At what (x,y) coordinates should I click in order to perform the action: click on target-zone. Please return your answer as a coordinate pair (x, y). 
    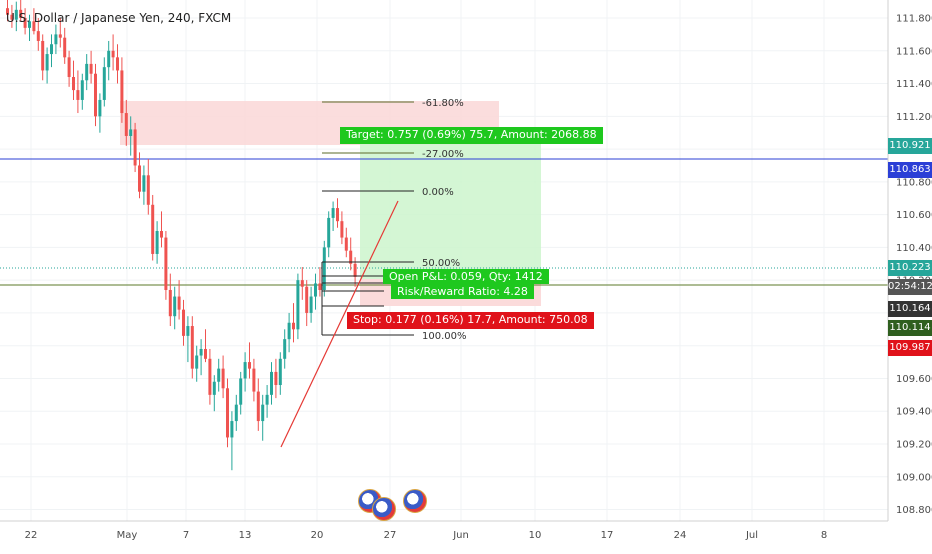
    Looking at the image, I should click on (450, 211).